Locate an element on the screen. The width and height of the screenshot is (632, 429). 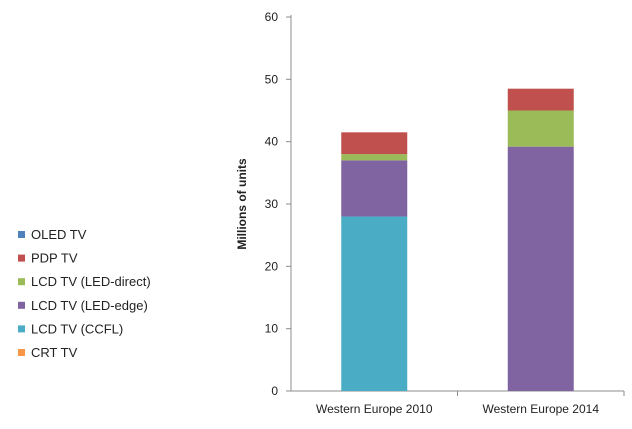
legend-label: LCD TV (LED-direct) is located at coordinates (91, 281).